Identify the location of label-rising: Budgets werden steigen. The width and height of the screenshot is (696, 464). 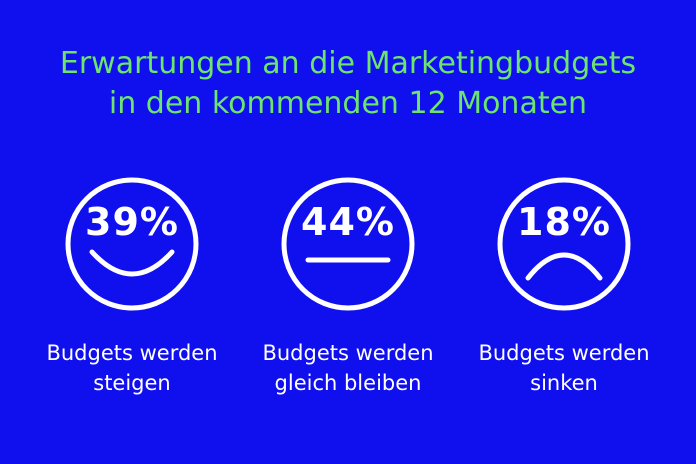
(132, 368).